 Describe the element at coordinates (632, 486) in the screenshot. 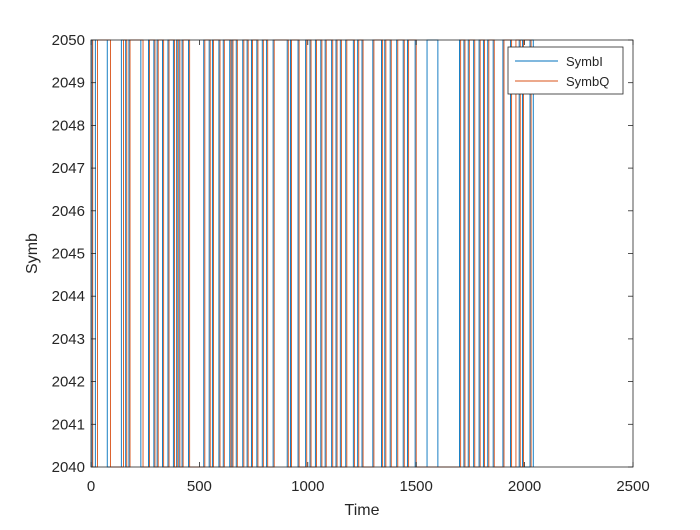

I see `x-tick-label: 2500` at that location.